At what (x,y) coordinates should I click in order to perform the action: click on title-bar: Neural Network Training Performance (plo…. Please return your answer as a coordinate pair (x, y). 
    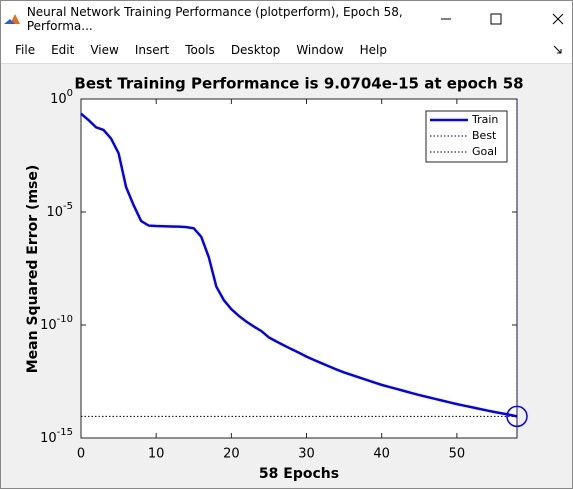
    Looking at the image, I should click on (286, 19).